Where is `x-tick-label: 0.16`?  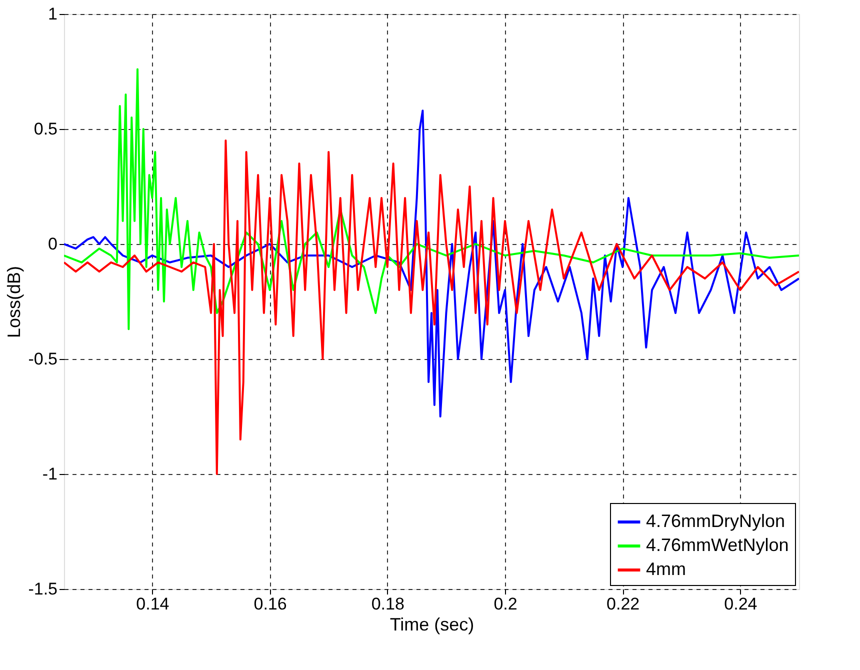 x-tick-label: 0.16 is located at coordinates (270, 604).